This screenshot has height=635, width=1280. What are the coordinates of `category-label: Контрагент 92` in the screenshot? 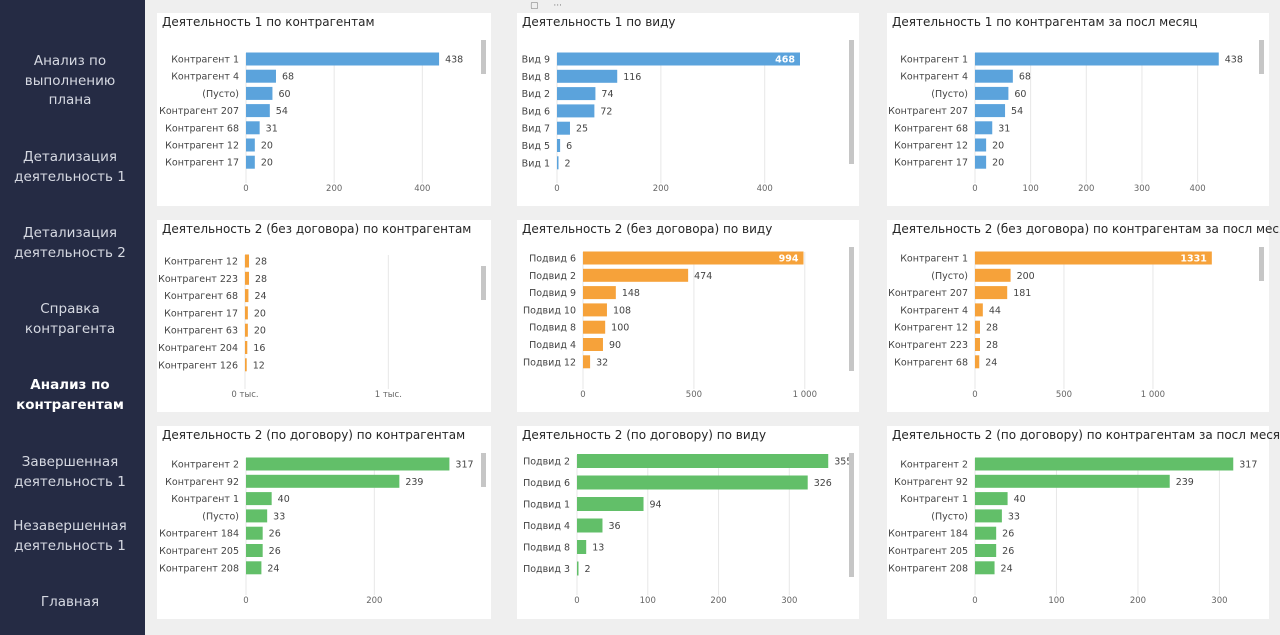 It's located at (202, 482).